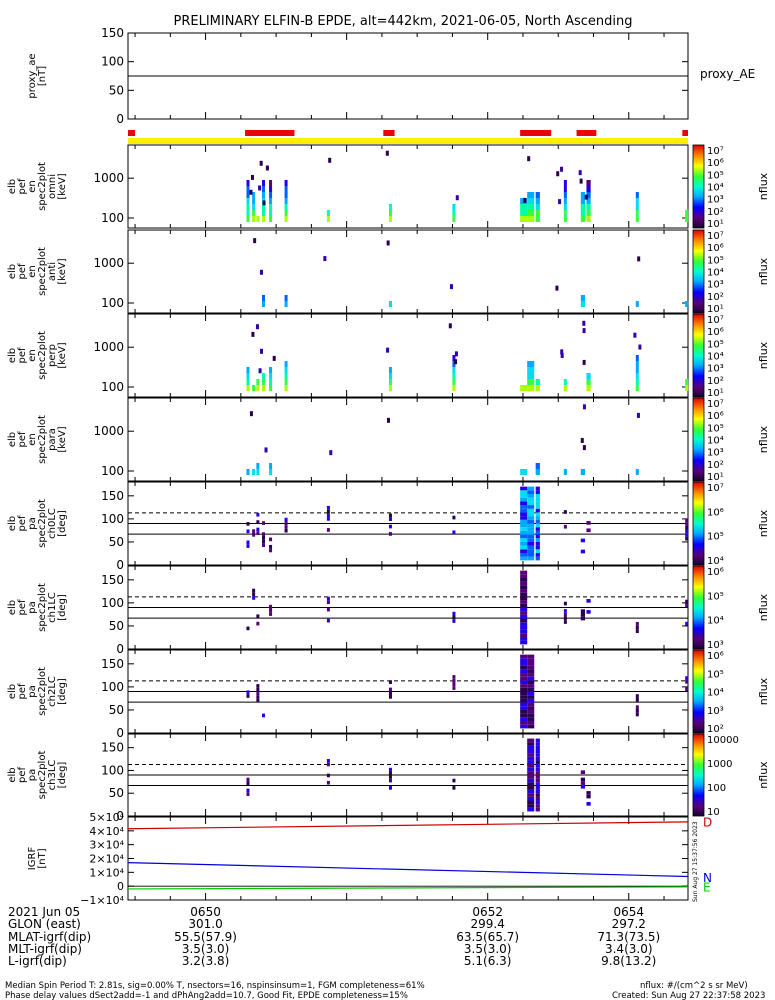 This screenshot has width=775, height=1000. Describe the element at coordinates (62, 775) in the screenshot. I see `panel-9-ylabel-5: [deg]` at that location.